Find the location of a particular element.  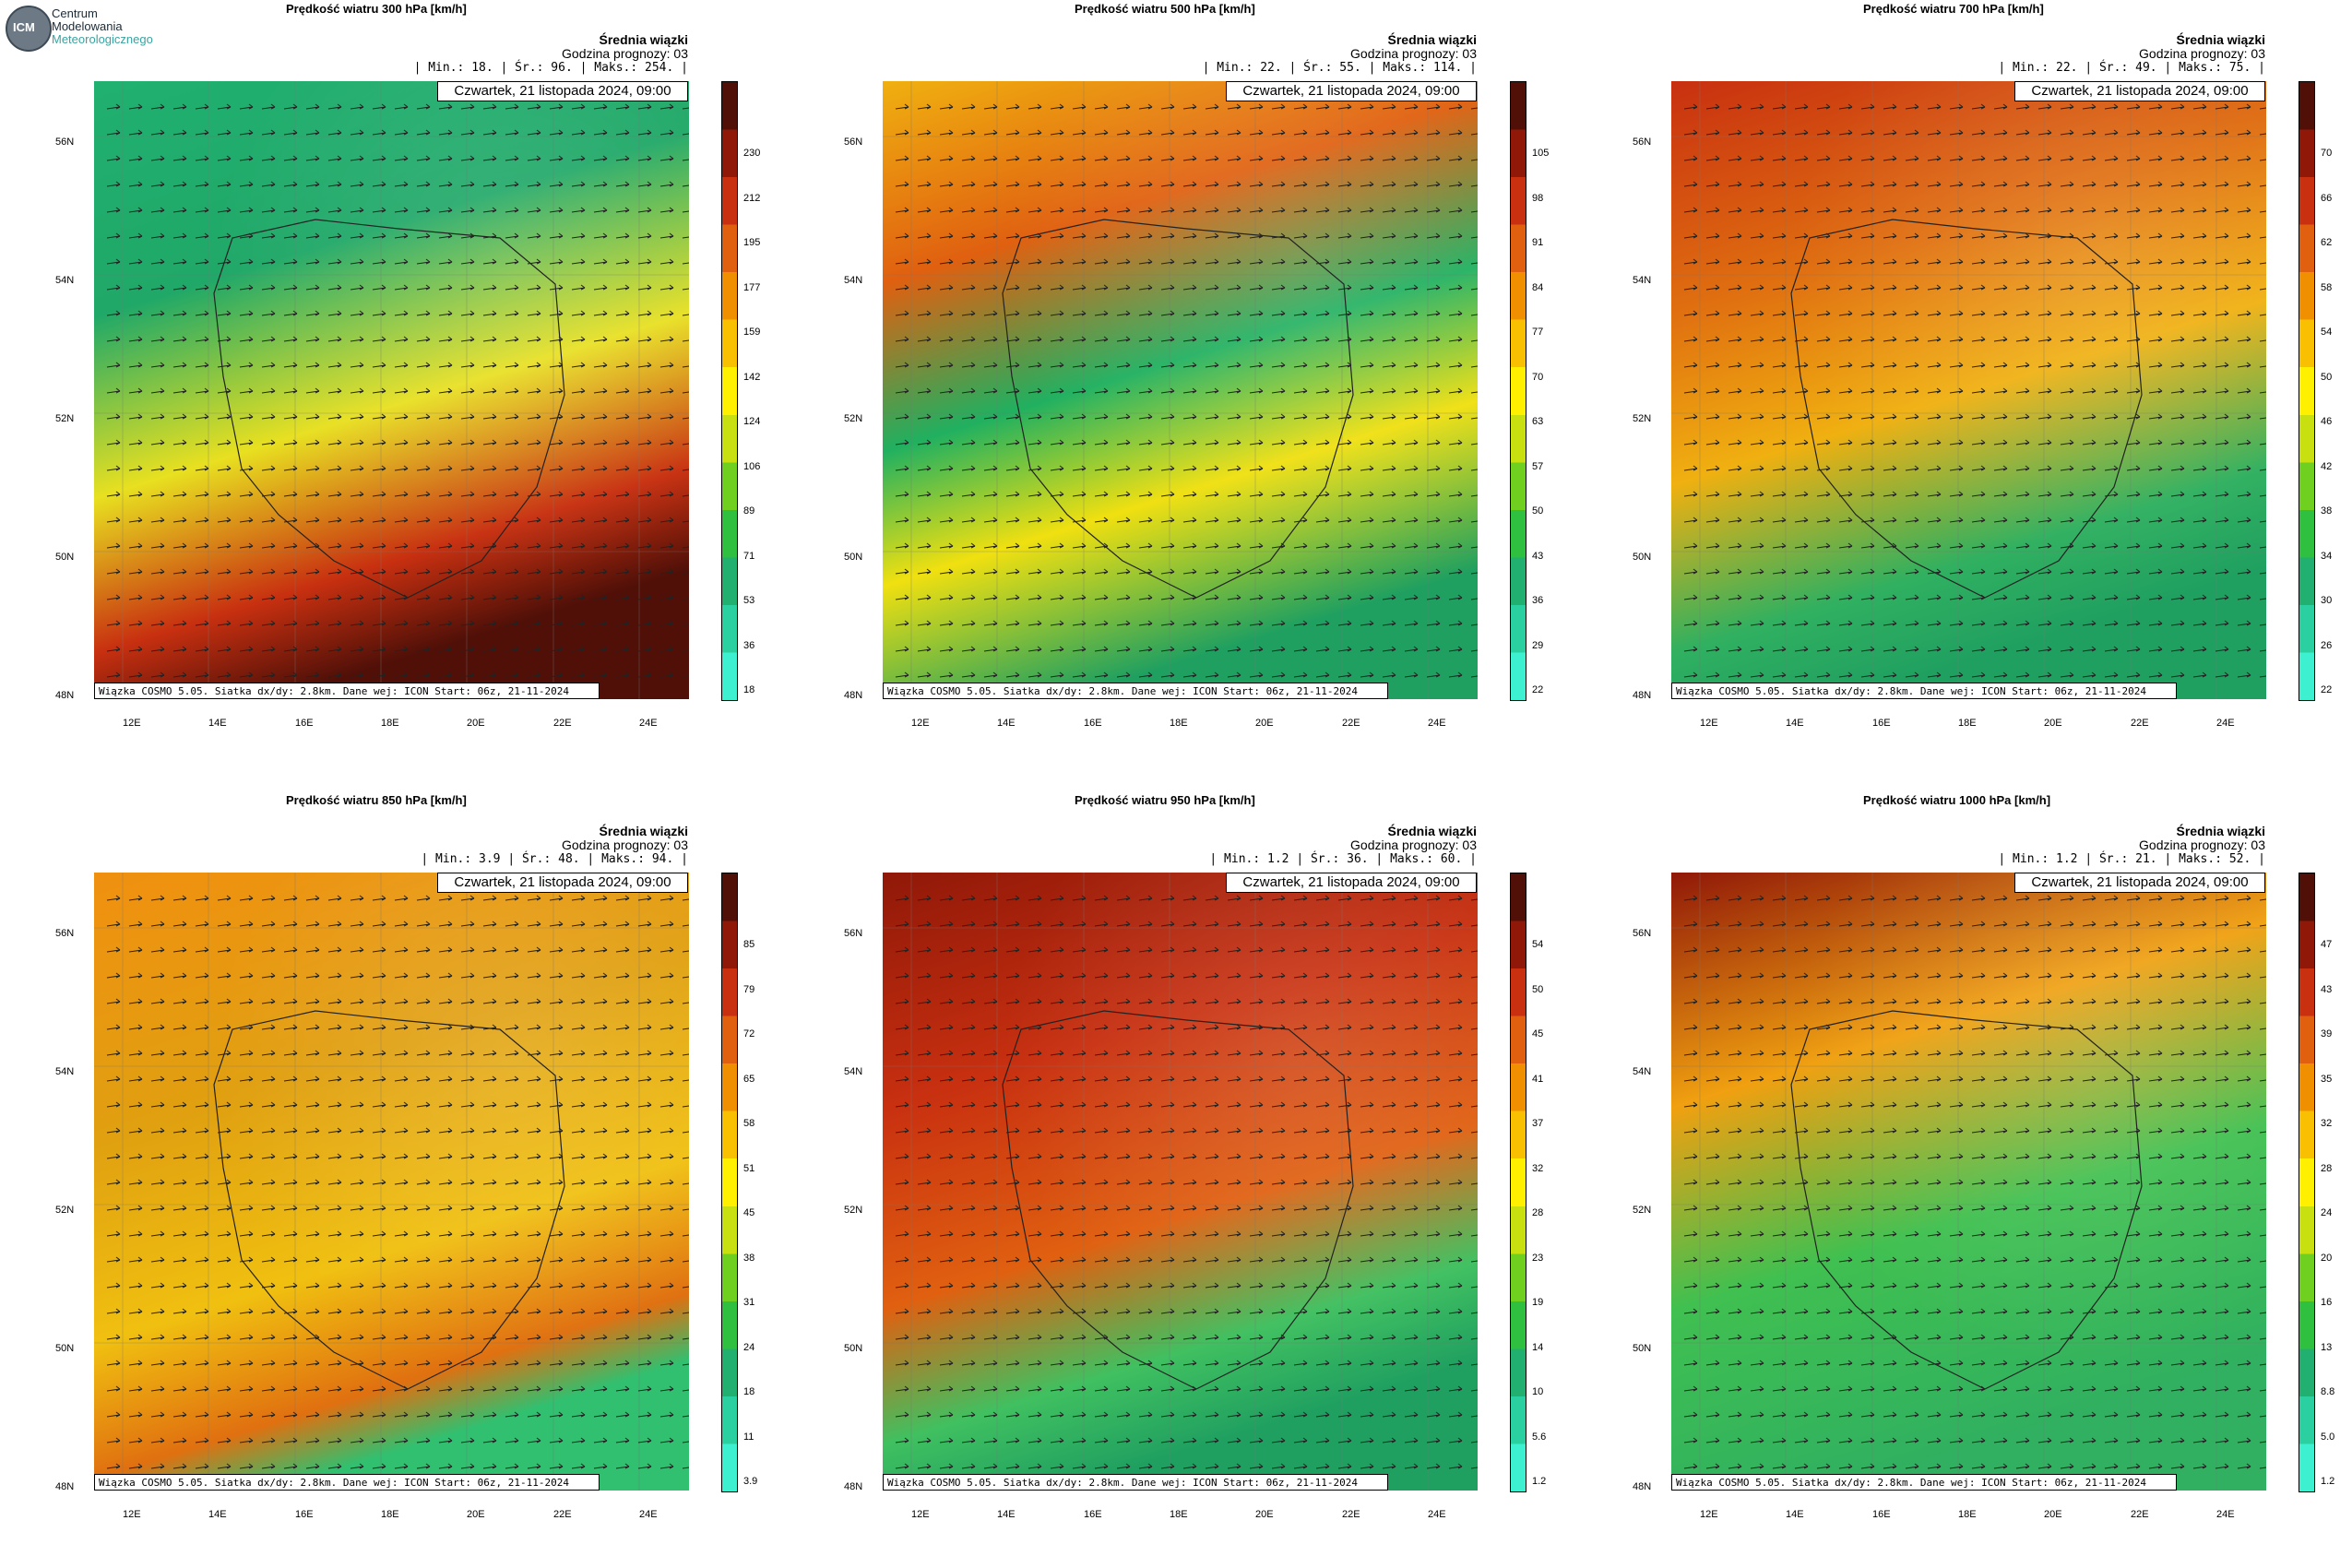

colorbar-tick: 3.9 is located at coordinates (750, 1481).